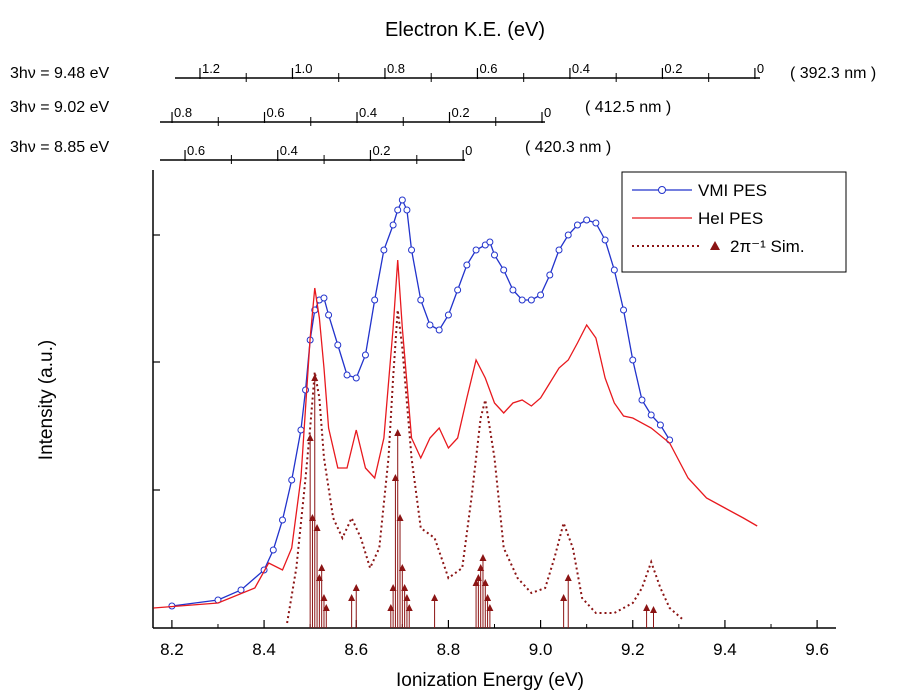 The width and height of the screenshot is (910, 698). What do you see at coordinates (356, 649) in the screenshot?
I see `x-tick-label: 8.6` at bounding box center [356, 649].